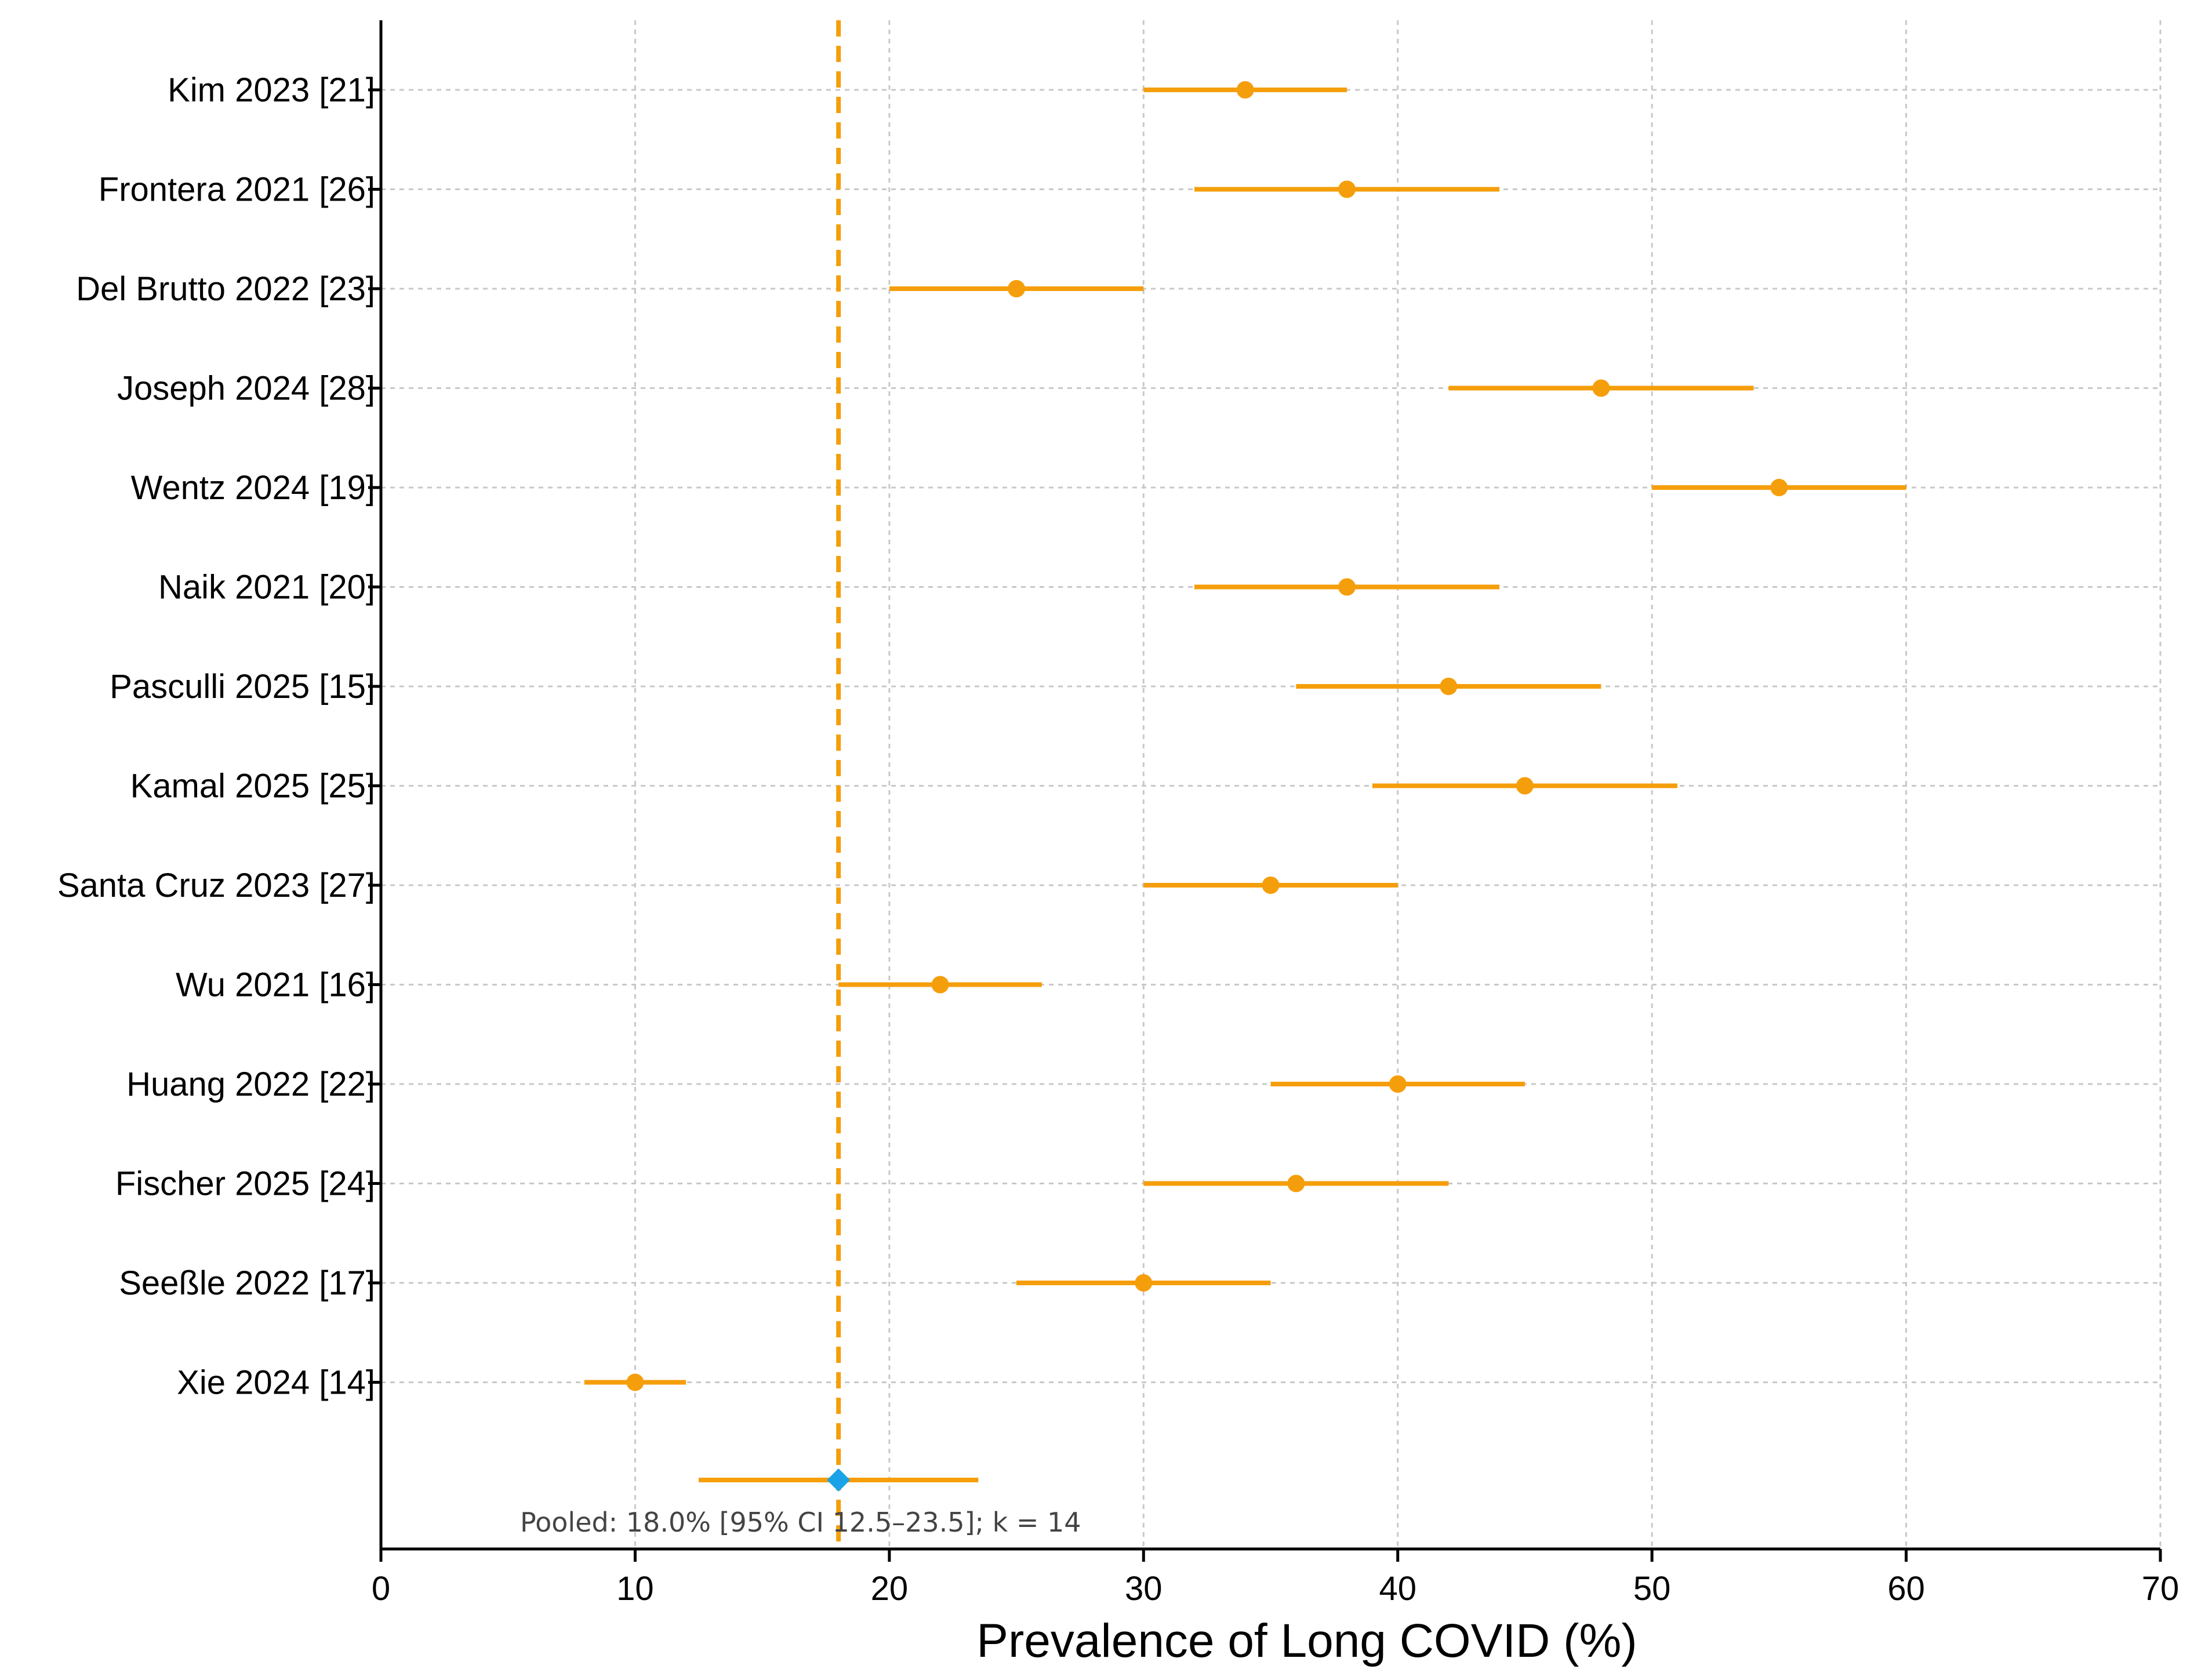 This screenshot has height=1680, width=2194. Describe the element at coordinates (2161, 1589) in the screenshot. I see `x-tick-label: 70` at that location.